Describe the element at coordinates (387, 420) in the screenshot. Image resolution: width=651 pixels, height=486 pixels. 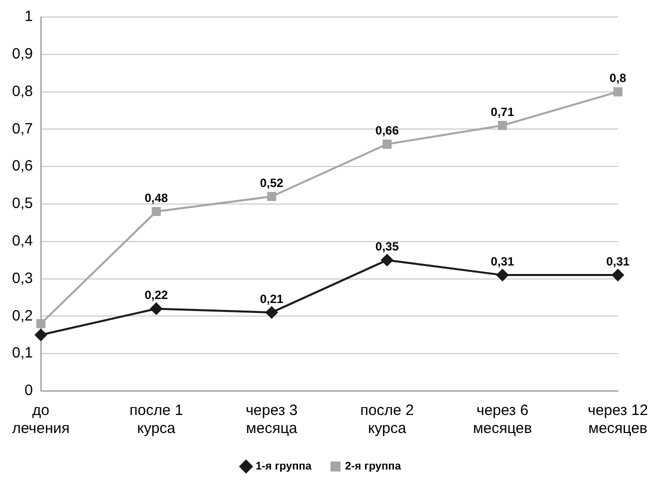
I see `x-tick-label: после 2 курса` at that location.